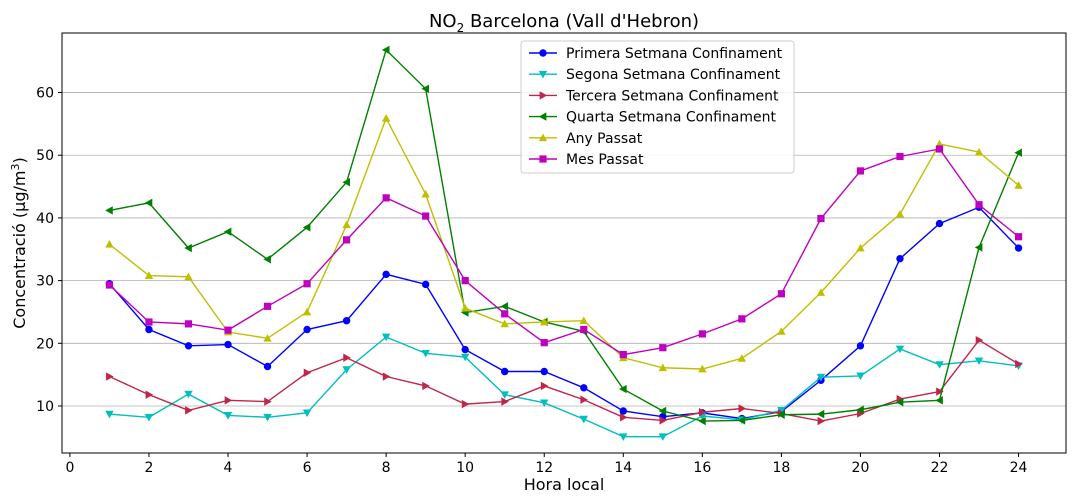 Image resolution: width=1080 pixels, height=504 pixels. What do you see at coordinates (604, 139) in the screenshot?
I see `legend-label: Any Passat` at bounding box center [604, 139].